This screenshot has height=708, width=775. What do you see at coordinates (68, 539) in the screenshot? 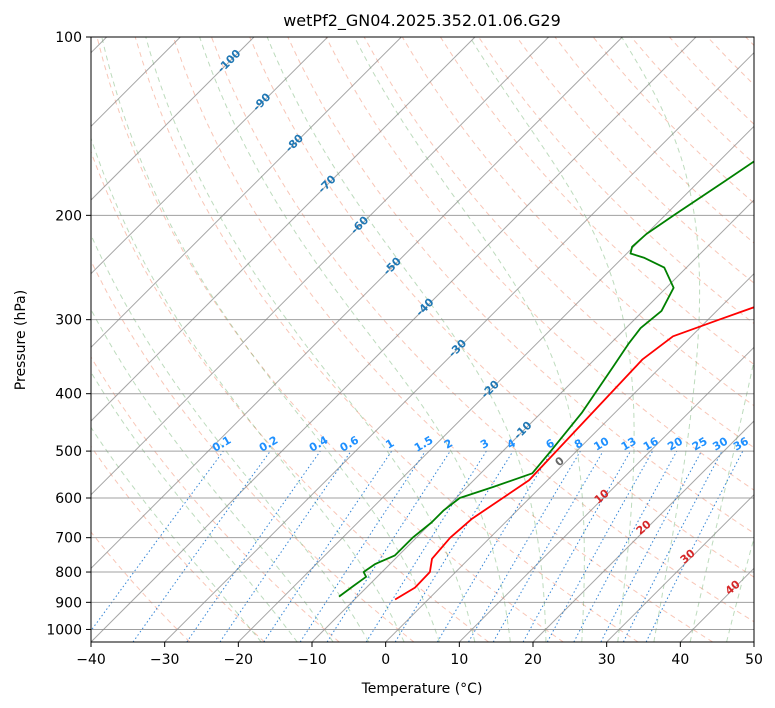
I see `y-tick-label: 700` at bounding box center [68, 539].